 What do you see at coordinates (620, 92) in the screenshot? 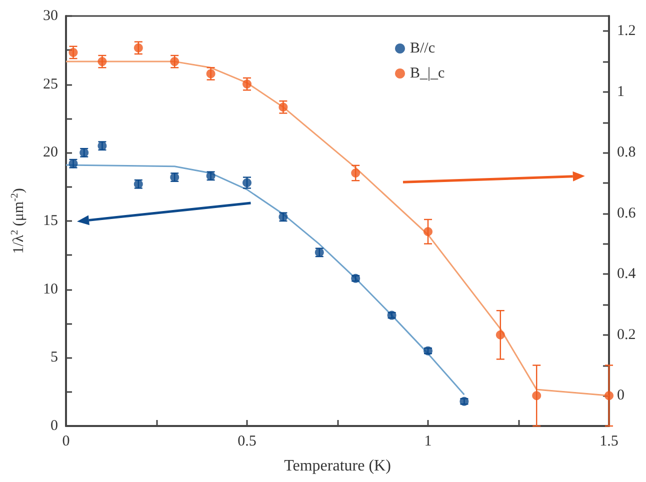
I see `y2-tick-label: 1` at bounding box center [620, 92].